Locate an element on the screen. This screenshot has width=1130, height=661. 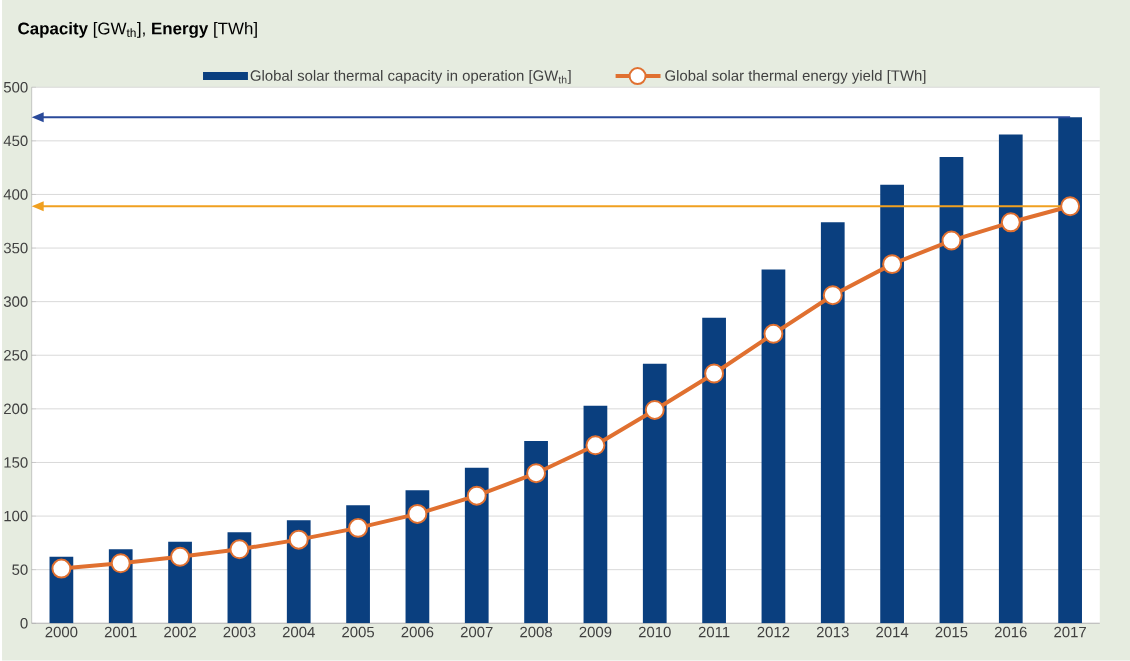
x-tick-label: 2014 is located at coordinates (892, 632).